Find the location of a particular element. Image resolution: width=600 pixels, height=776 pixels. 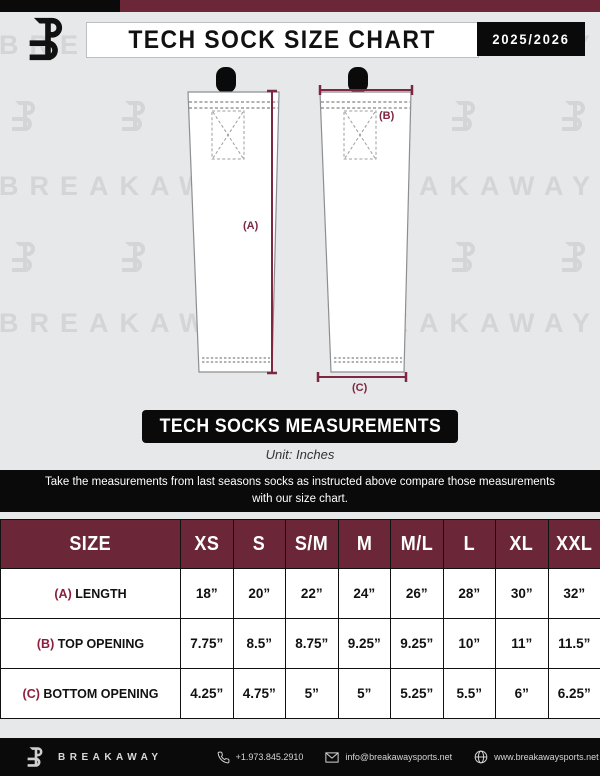

sock-left-body is located at coordinates (233, 232).